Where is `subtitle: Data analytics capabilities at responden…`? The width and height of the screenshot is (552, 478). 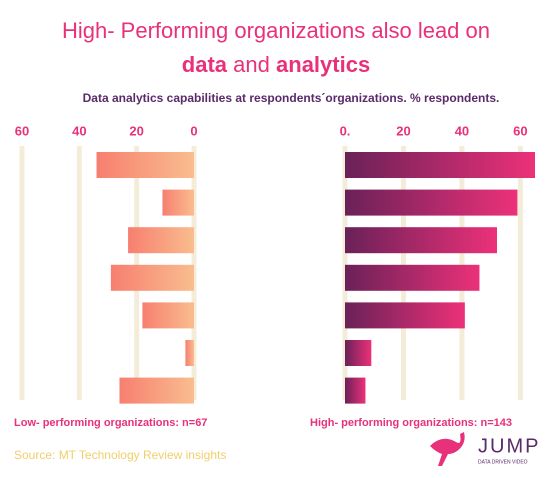
subtitle: Data analytics capabilities at responden… is located at coordinates (291, 98).